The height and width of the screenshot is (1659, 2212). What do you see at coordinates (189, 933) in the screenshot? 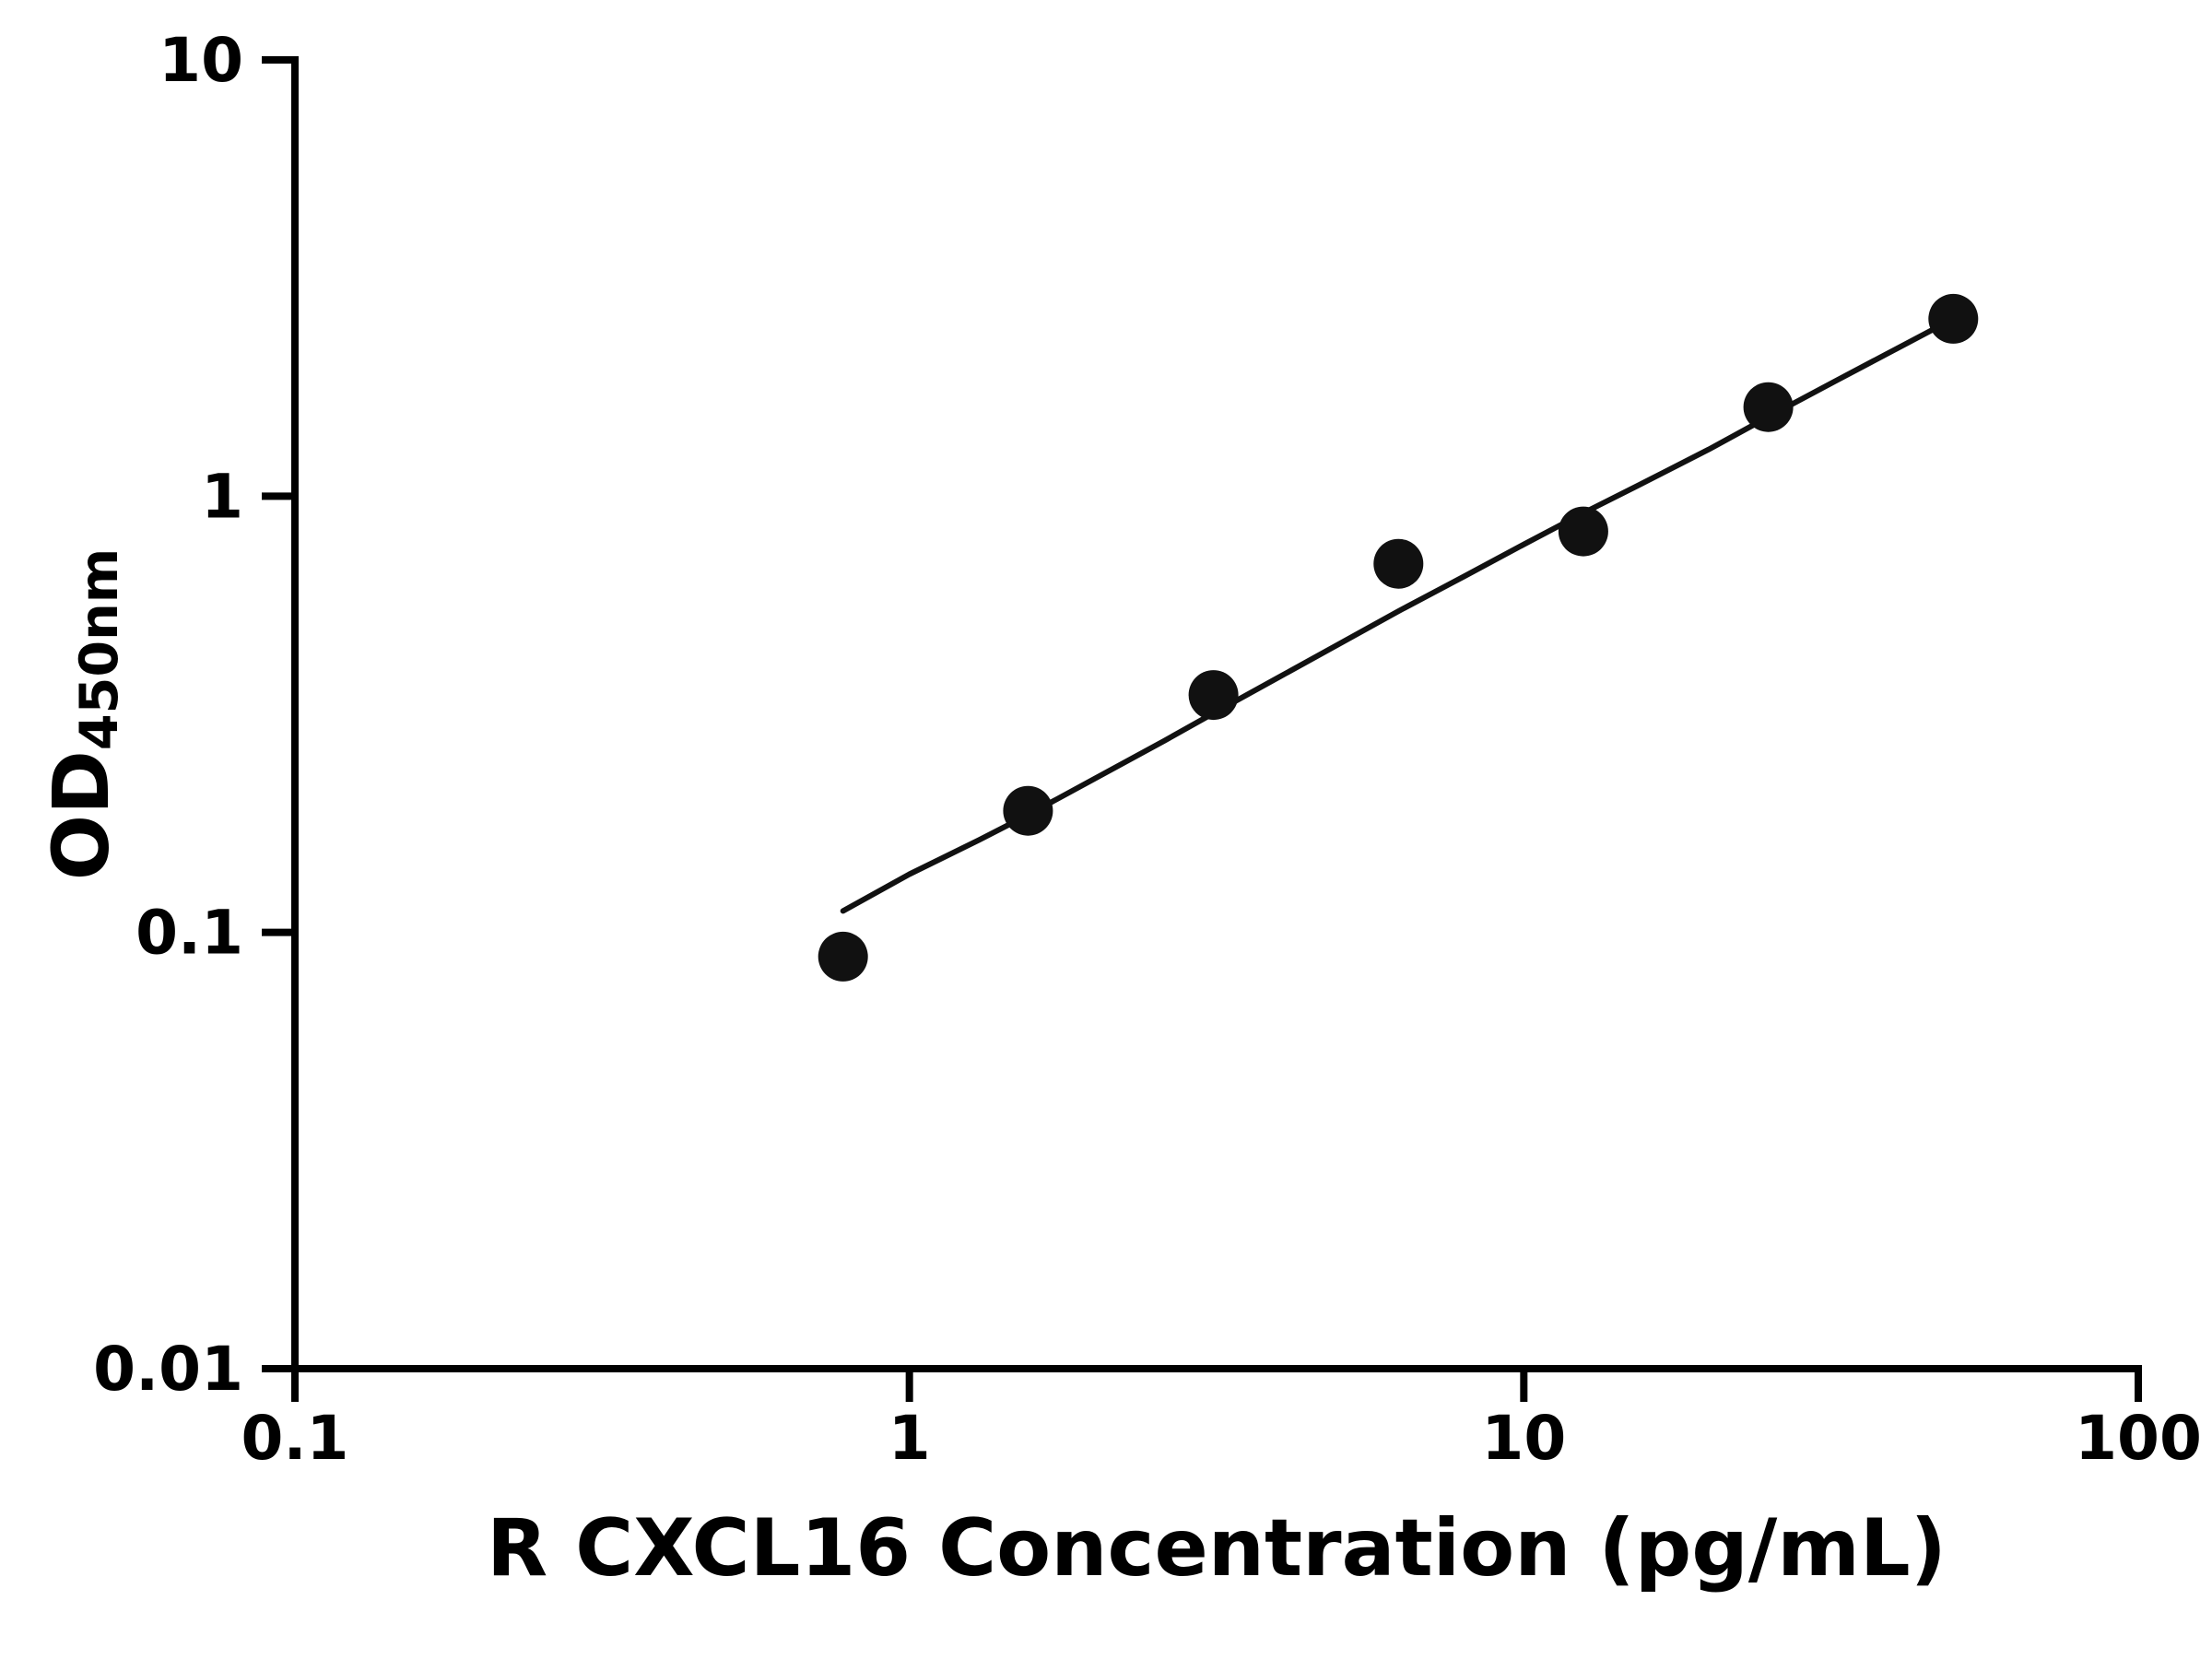
I see `y-tick-label: 0.1` at bounding box center [189, 933].